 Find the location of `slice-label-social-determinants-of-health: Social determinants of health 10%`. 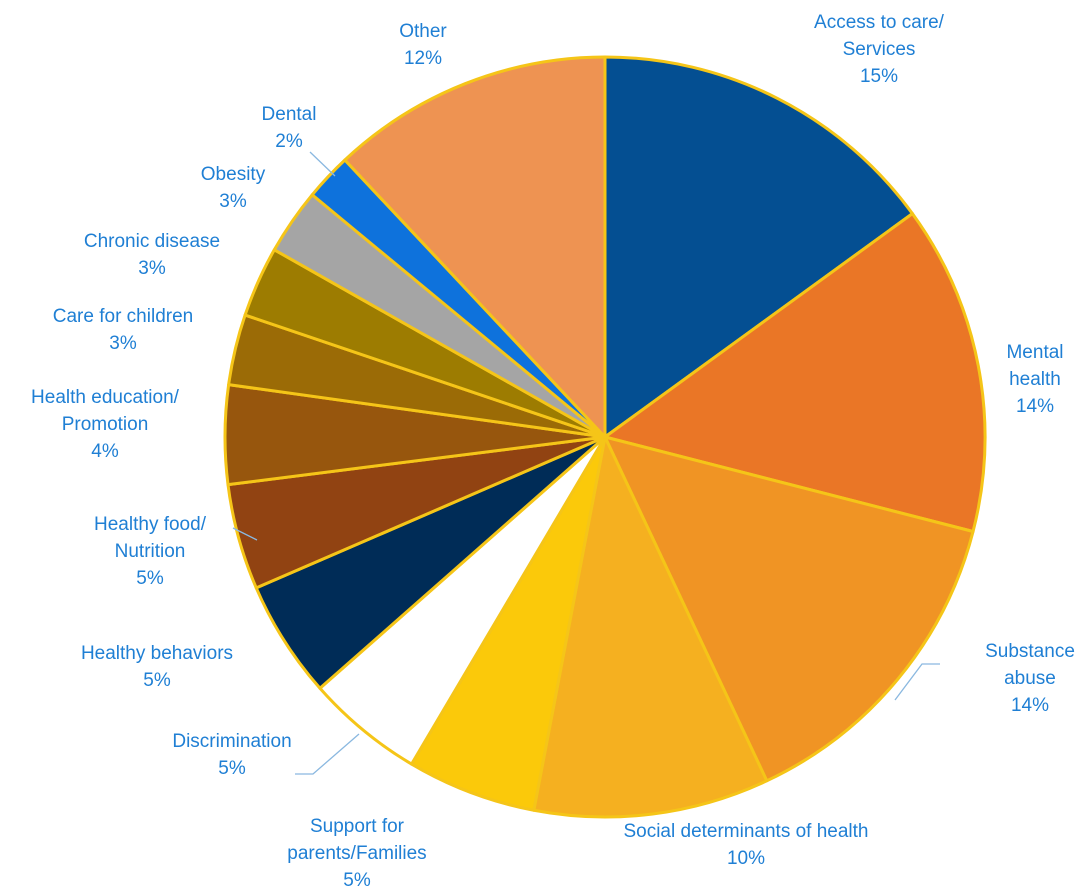

slice-label-social-determinants-of-health: Social determinants of health 10% is located at coordinates (745, 845).